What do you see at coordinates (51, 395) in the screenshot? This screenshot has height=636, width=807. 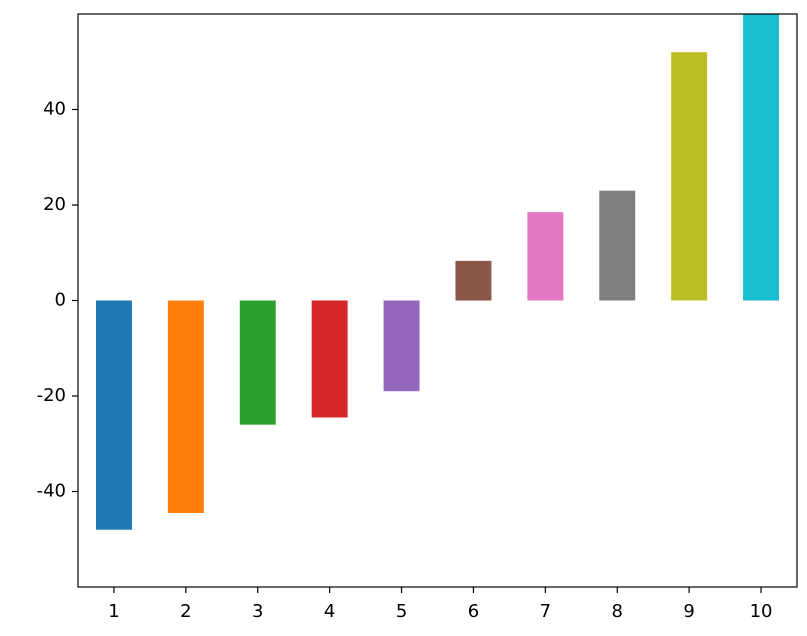 I see `y-tick-label: -20` at bounding box center [51, 395].